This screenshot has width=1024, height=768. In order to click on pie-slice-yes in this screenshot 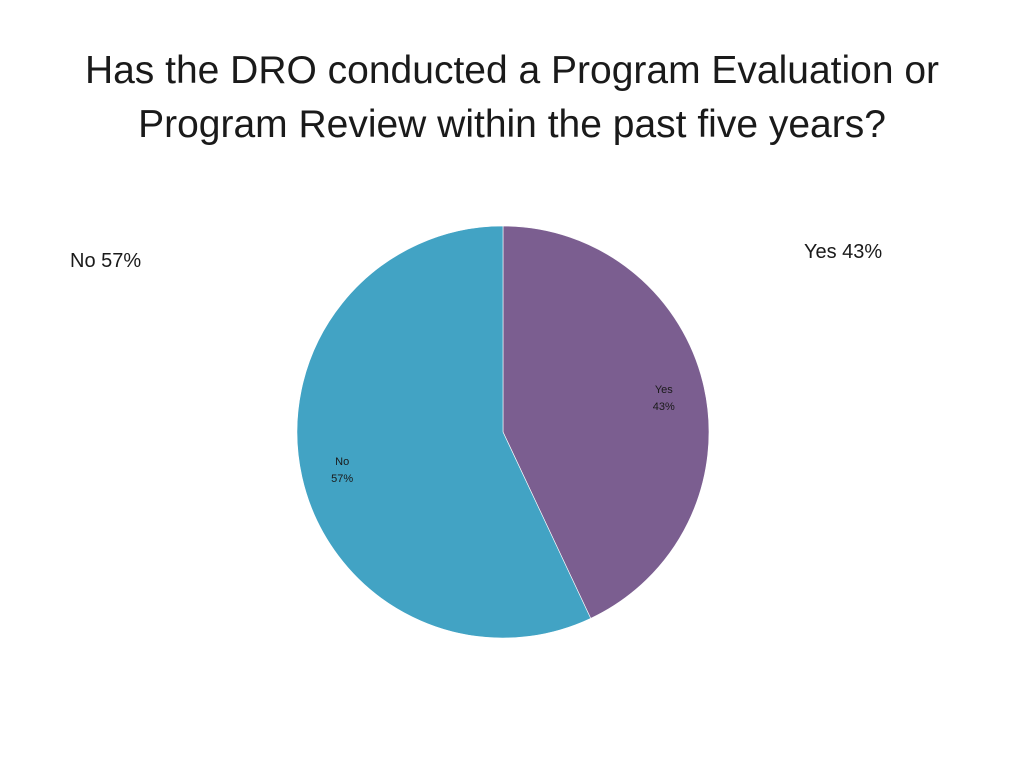, I will do `click(606, 422)`.